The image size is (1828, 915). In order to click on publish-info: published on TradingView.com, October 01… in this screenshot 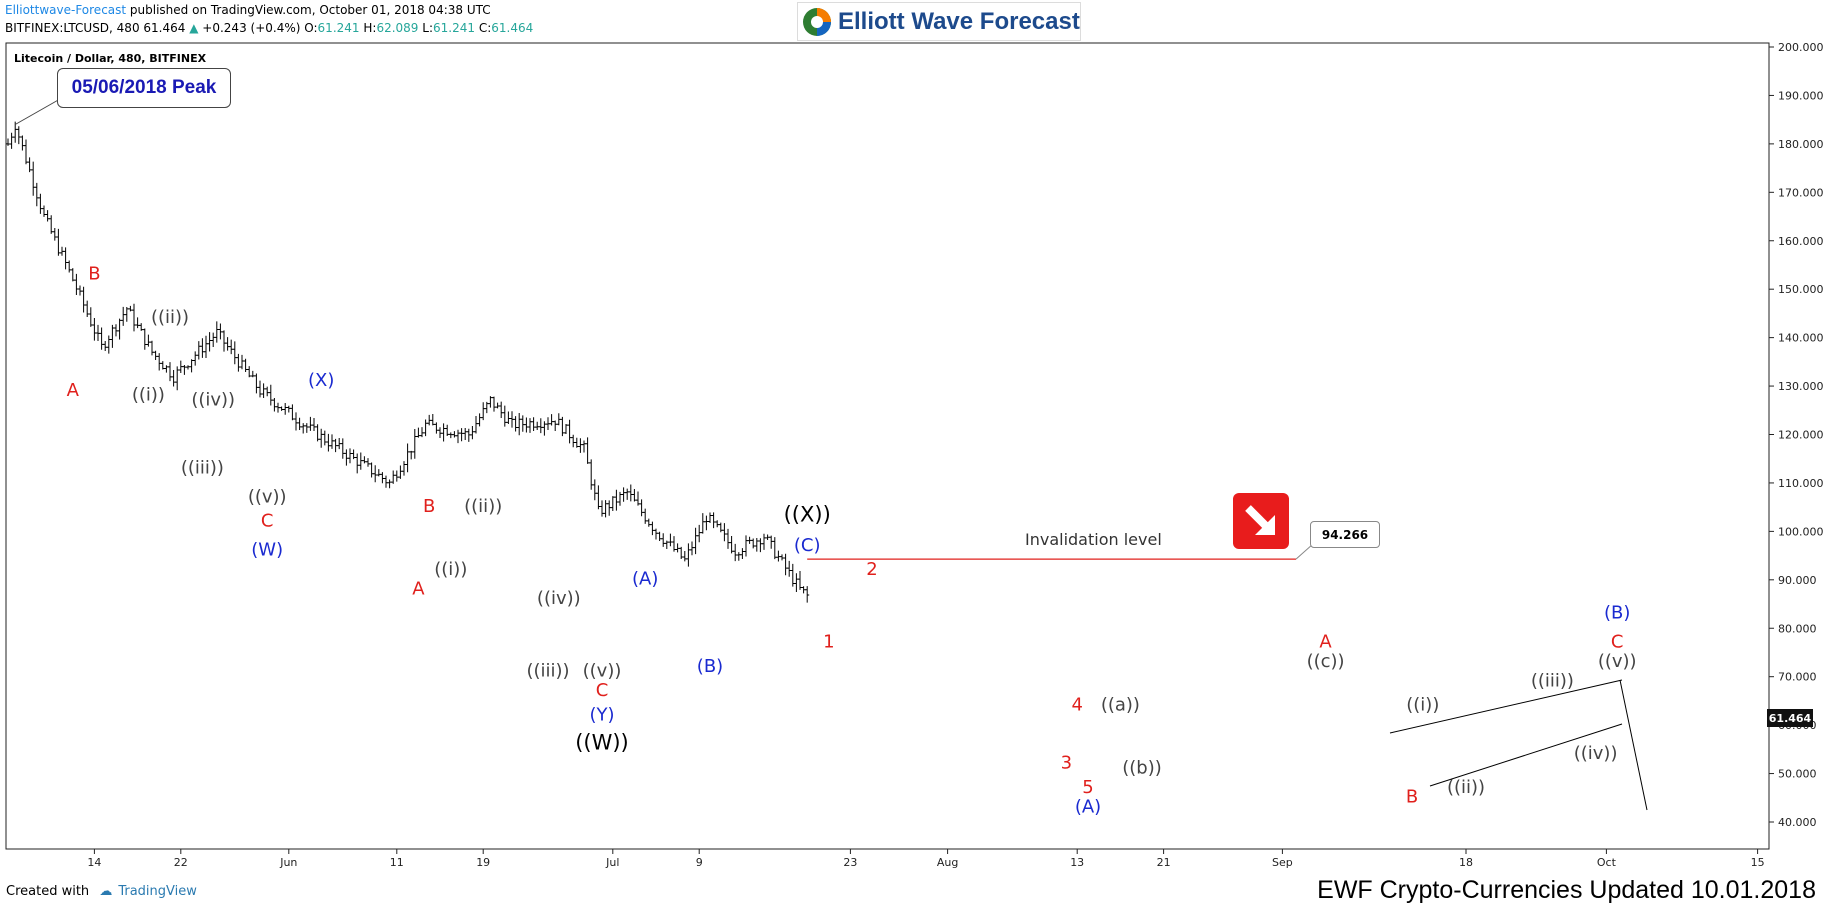, I will do `click(308, 10)`.